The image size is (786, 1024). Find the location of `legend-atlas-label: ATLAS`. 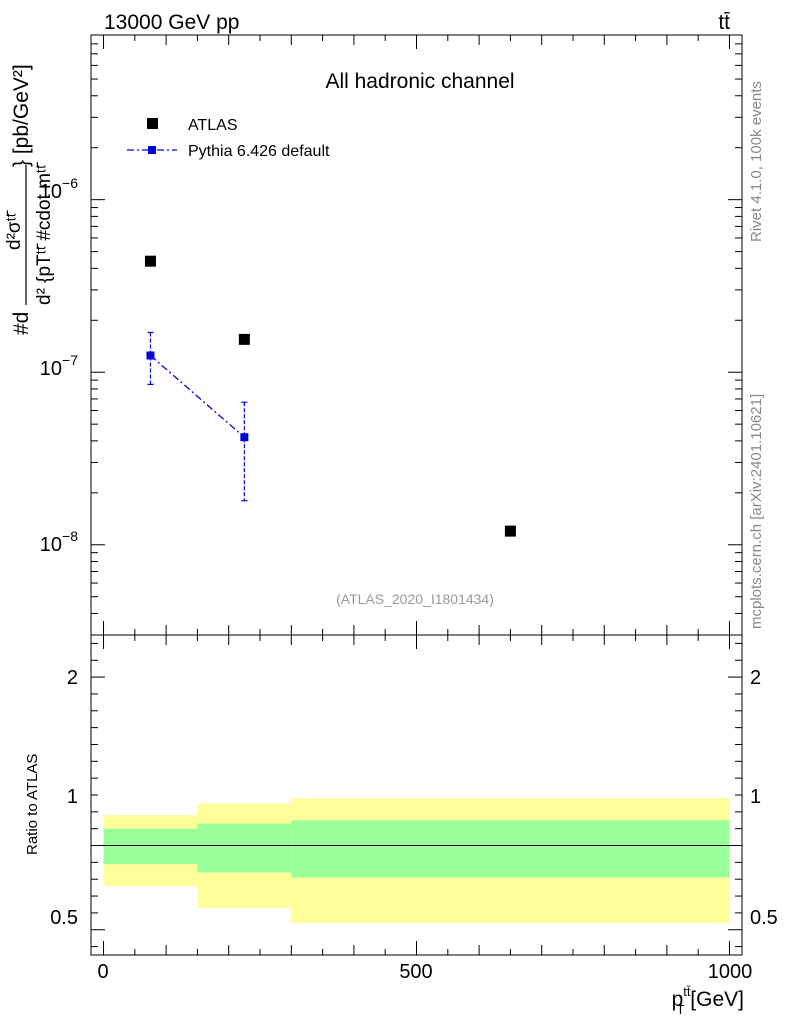

legend-atlas-label: ATLAS is located at coordinates (213, 125).